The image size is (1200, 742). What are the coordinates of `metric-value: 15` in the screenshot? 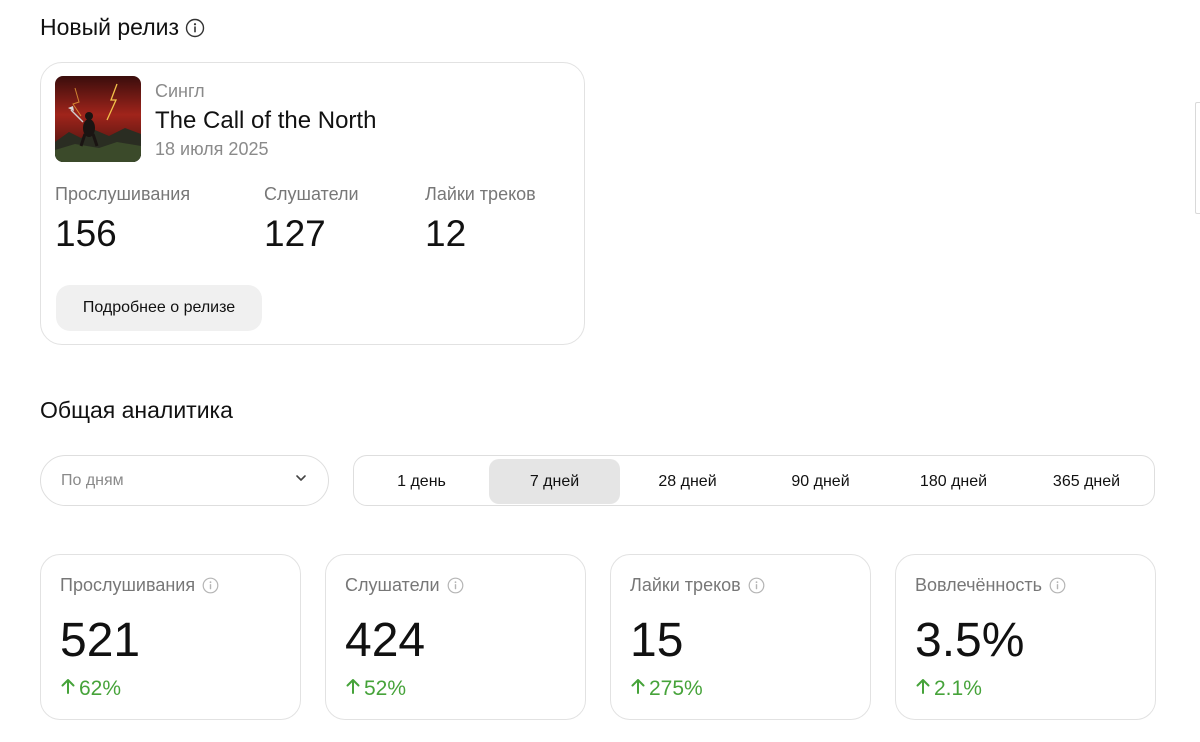 It's located at (657, 640).